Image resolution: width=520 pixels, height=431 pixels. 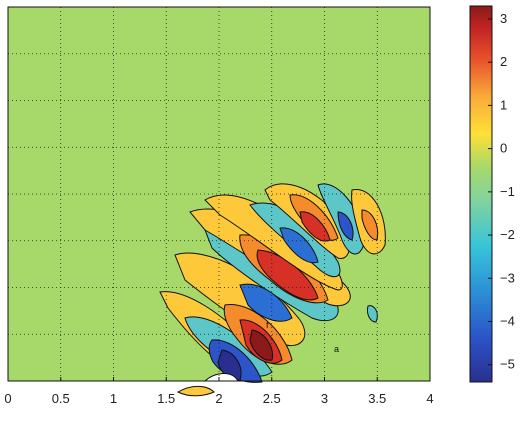 I want to click on lobe-darkblue-core, so click(x=229, y=365).